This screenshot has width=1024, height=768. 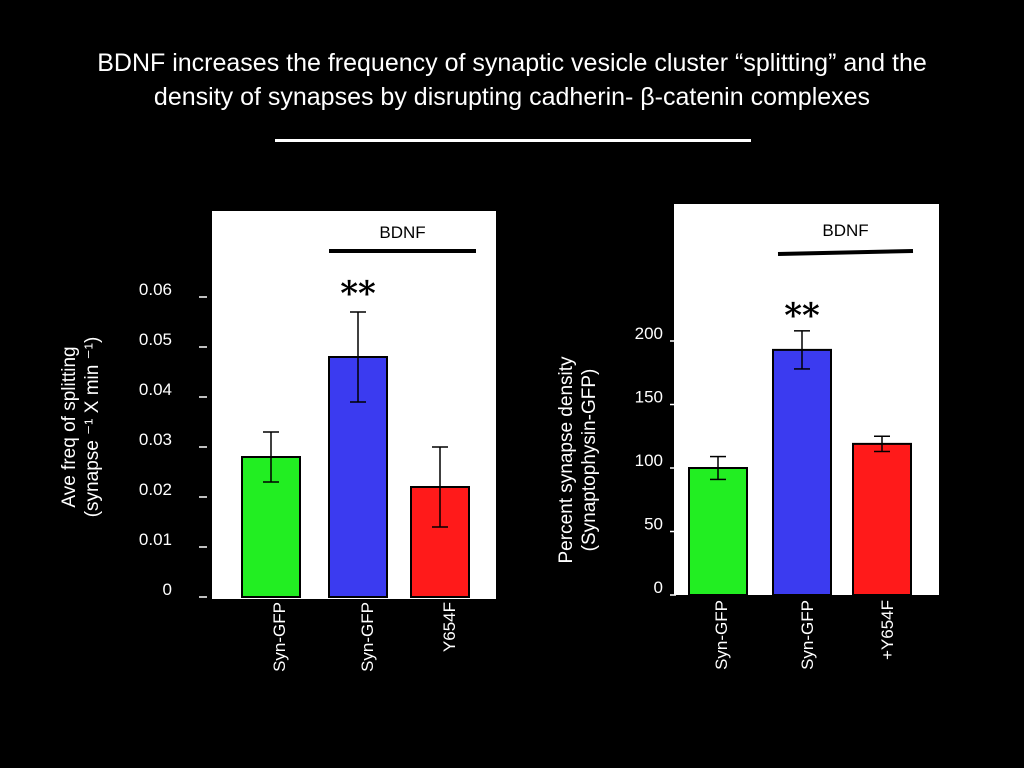 What do you see at coordinates (589, 460) in the screenshot?
I see `y-axis-label-line-2: (Synaptophysin-GFP)` at bounding box center [589, 460].